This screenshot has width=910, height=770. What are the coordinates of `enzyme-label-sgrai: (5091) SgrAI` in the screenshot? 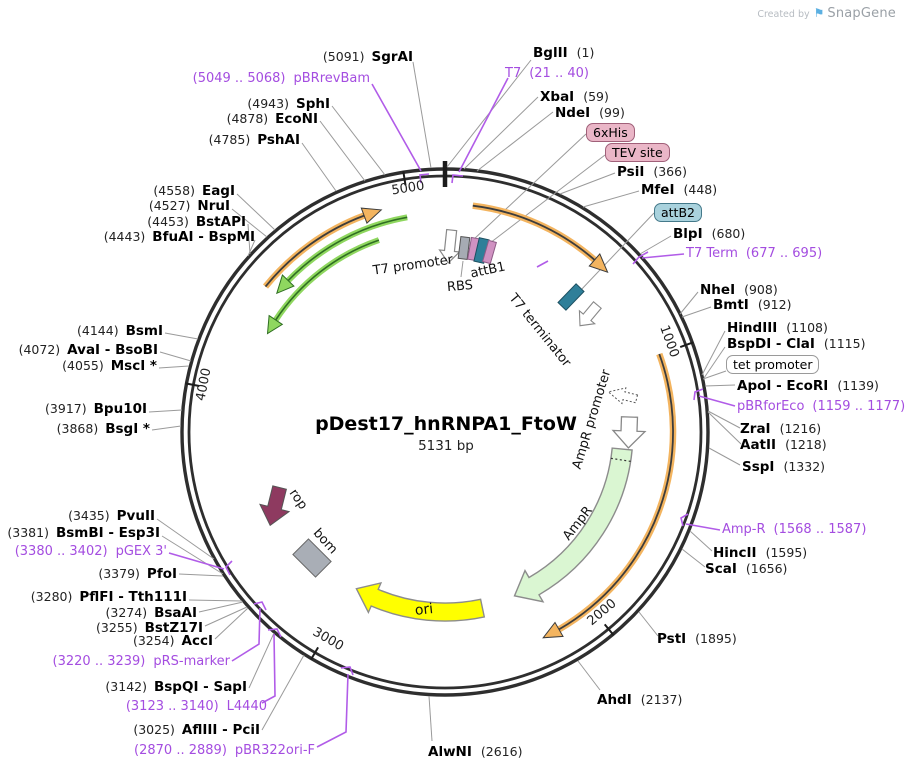 It's located at (367, 57).